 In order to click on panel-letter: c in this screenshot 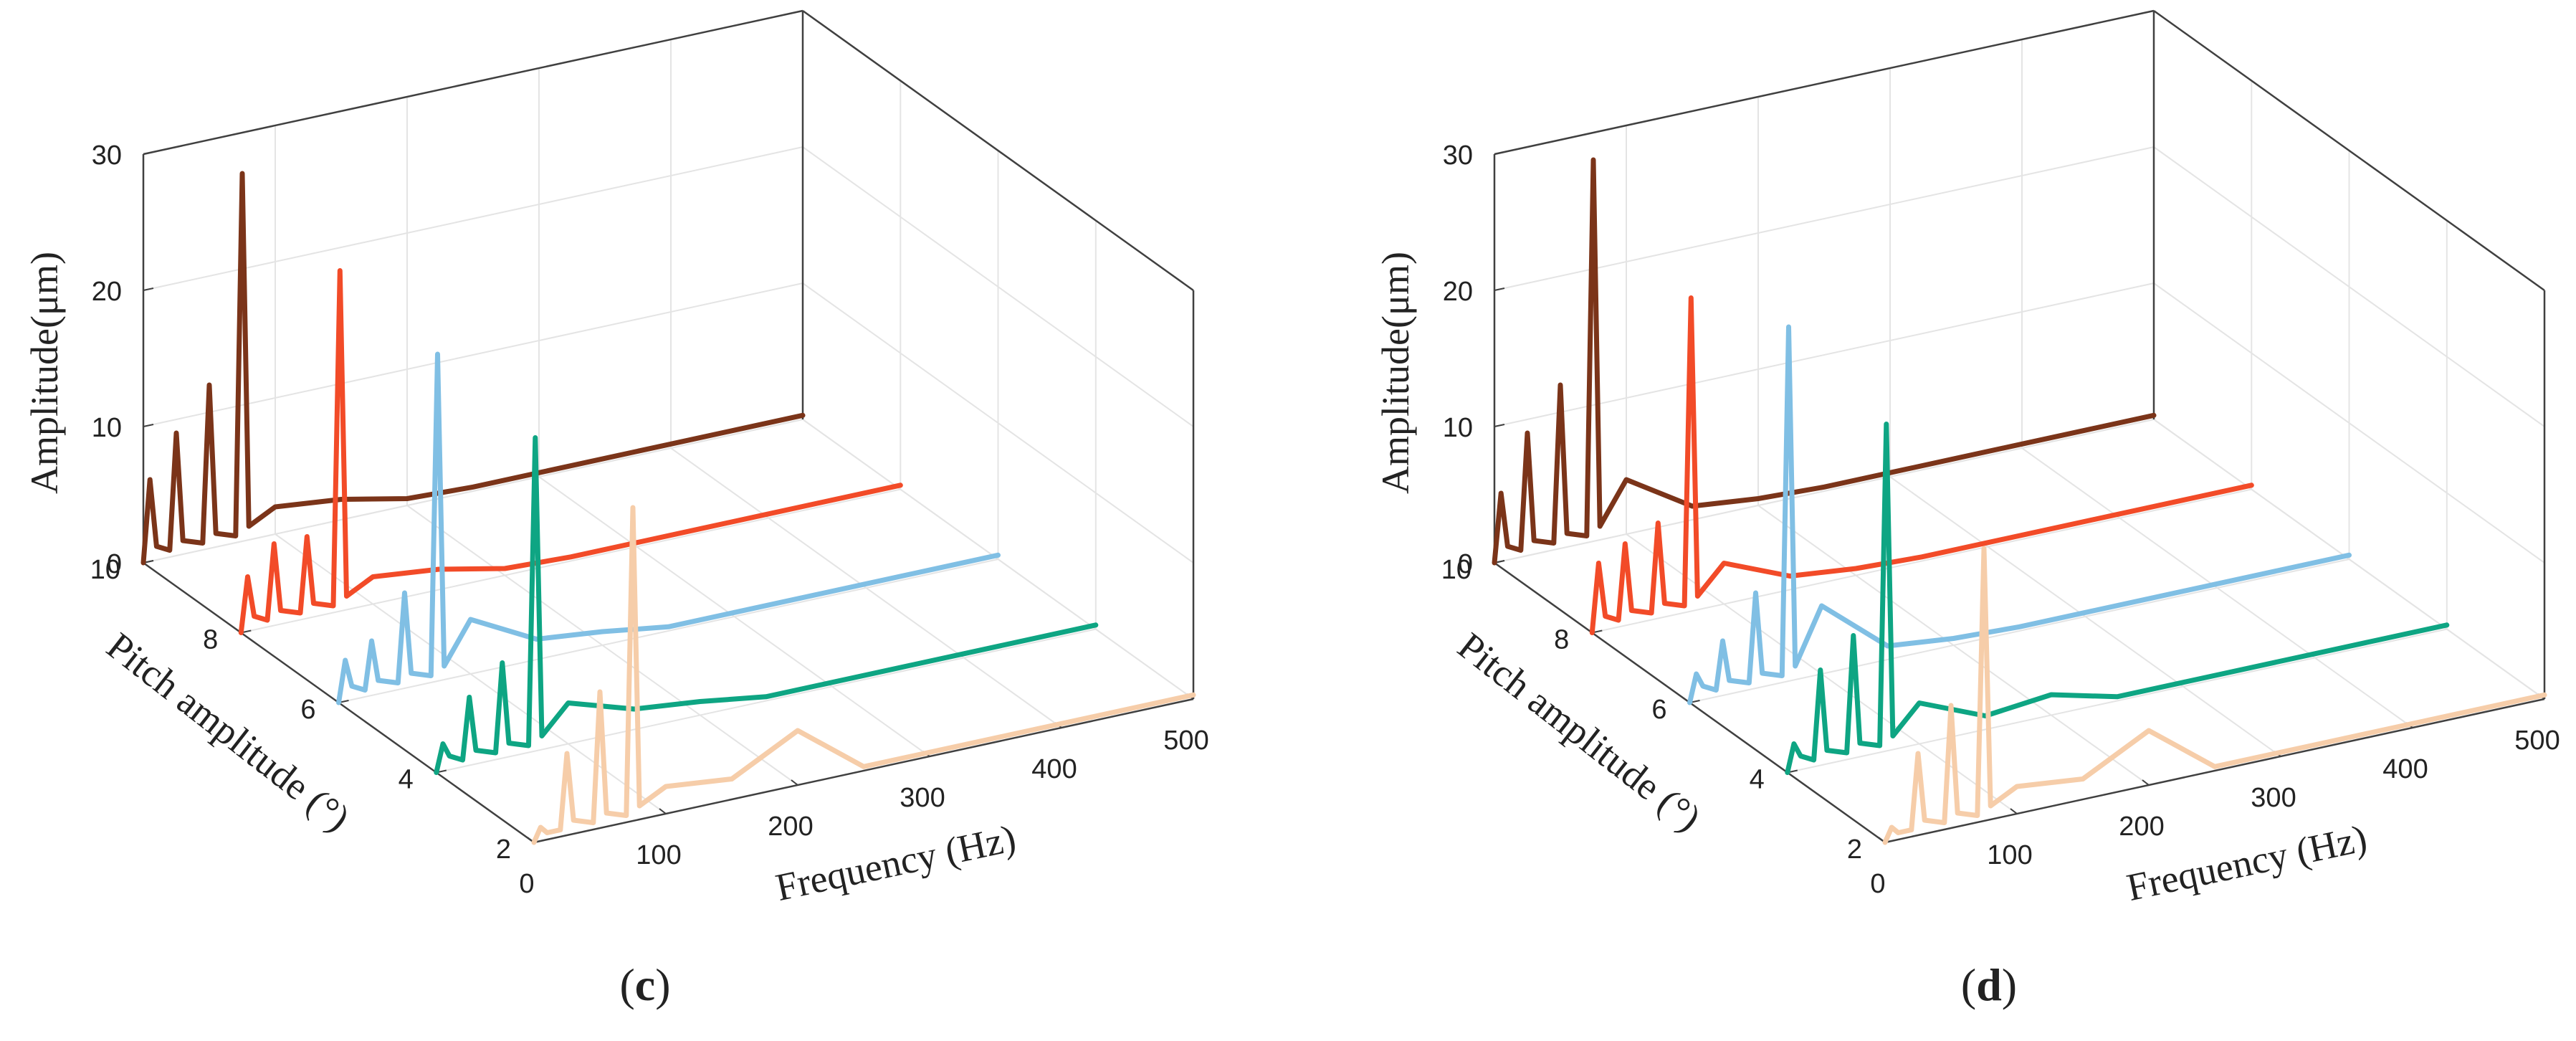, I will do `click(645, 984)`.